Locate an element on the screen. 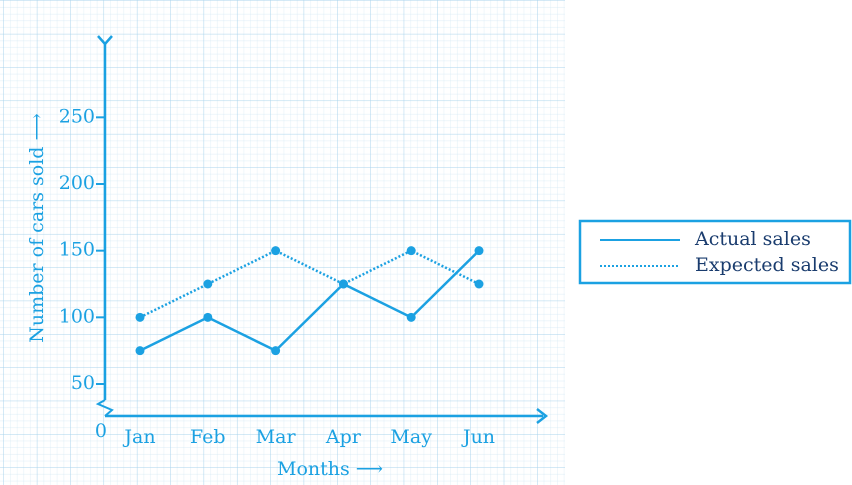 The image size is (852, 485). legend-label: Expected sales is located at coordinates (767, 265).